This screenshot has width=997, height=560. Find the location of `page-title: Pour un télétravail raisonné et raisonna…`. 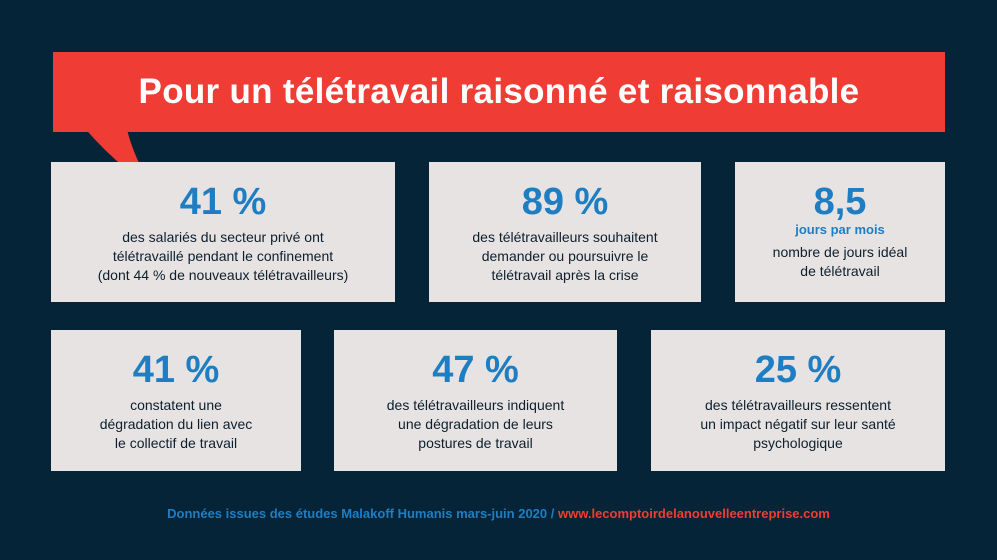

page-title: Pour un télétravail raisonné et raisonna… is located at coordinates (499, 91).